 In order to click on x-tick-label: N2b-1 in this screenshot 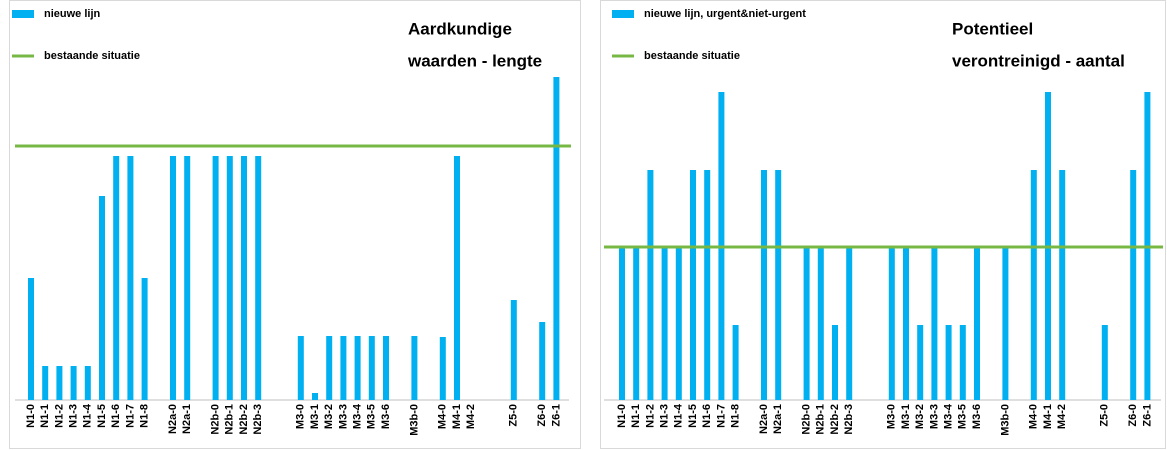, I will do `click(230, 419)`.